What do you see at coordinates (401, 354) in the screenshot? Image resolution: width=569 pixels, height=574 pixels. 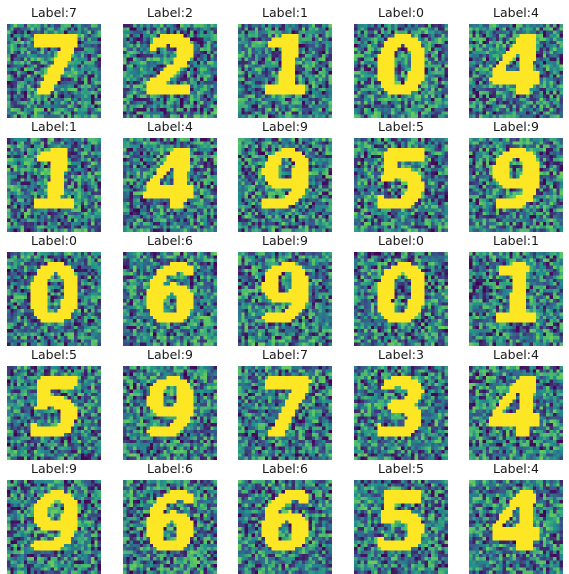 I see `digit-label: Label:3` at bounding box center [401, 354].